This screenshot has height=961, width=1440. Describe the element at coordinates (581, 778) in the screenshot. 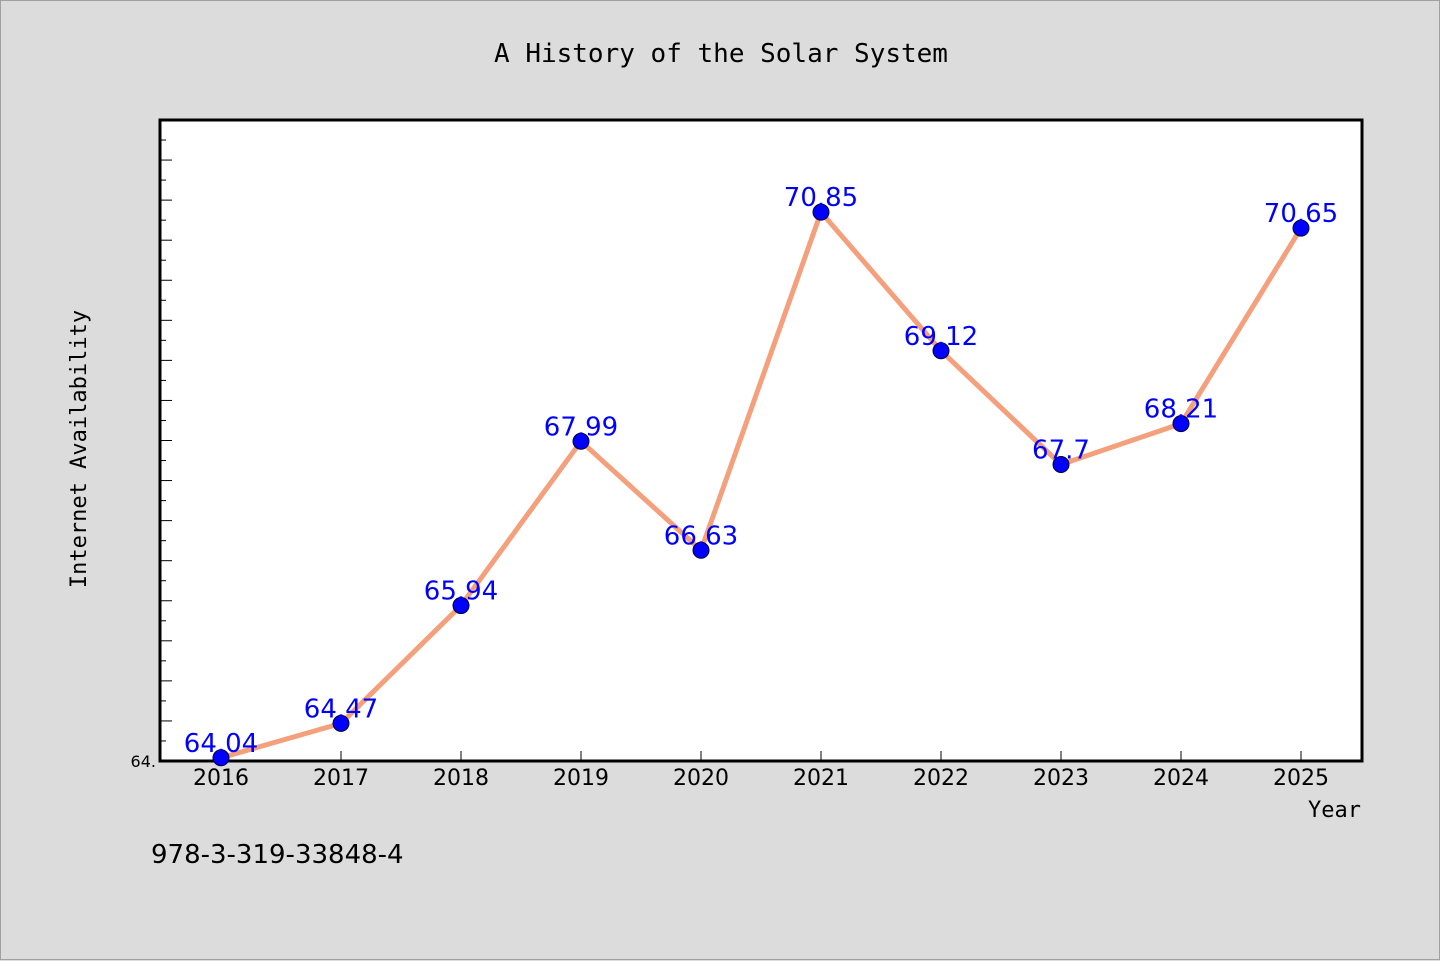

I see `x-tick-label: 2019` at that location.